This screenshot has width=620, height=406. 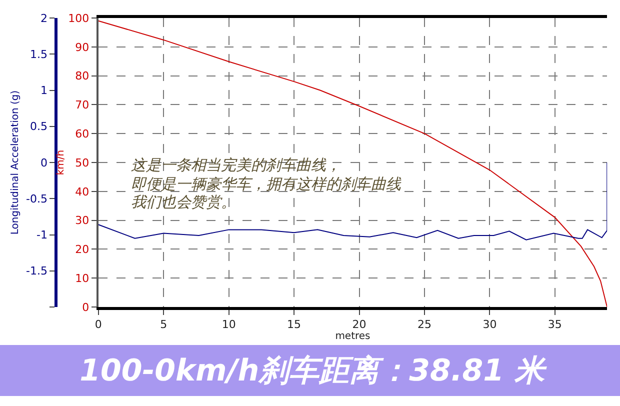 What do you see at coordinates (489, 325) in the screenshot?
I see `x-tick-label: 30` at bounding box center [489, 325].